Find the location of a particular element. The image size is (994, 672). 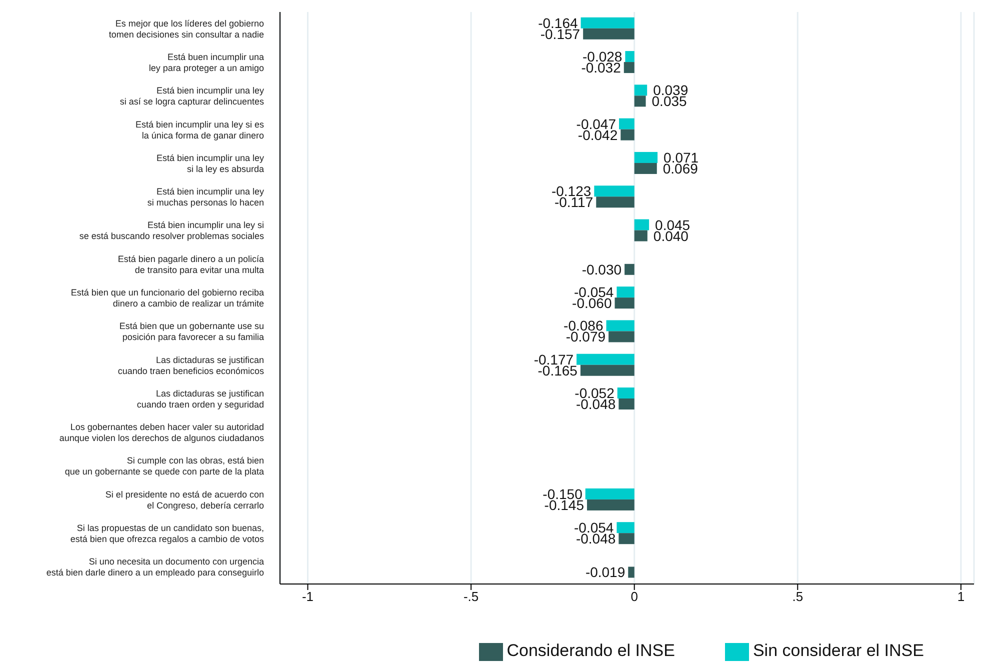

legend-label: Sin considerar el INSE is located at coordinates (838, 650).